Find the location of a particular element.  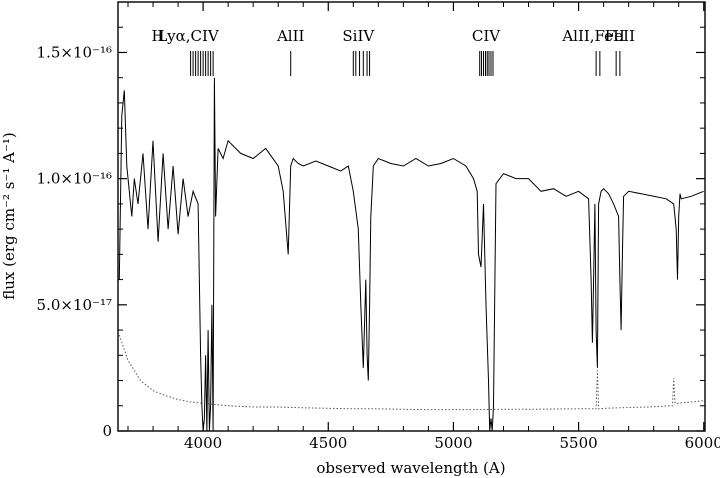

x-tick-label: 6000 is located at coordinates (702, 443).